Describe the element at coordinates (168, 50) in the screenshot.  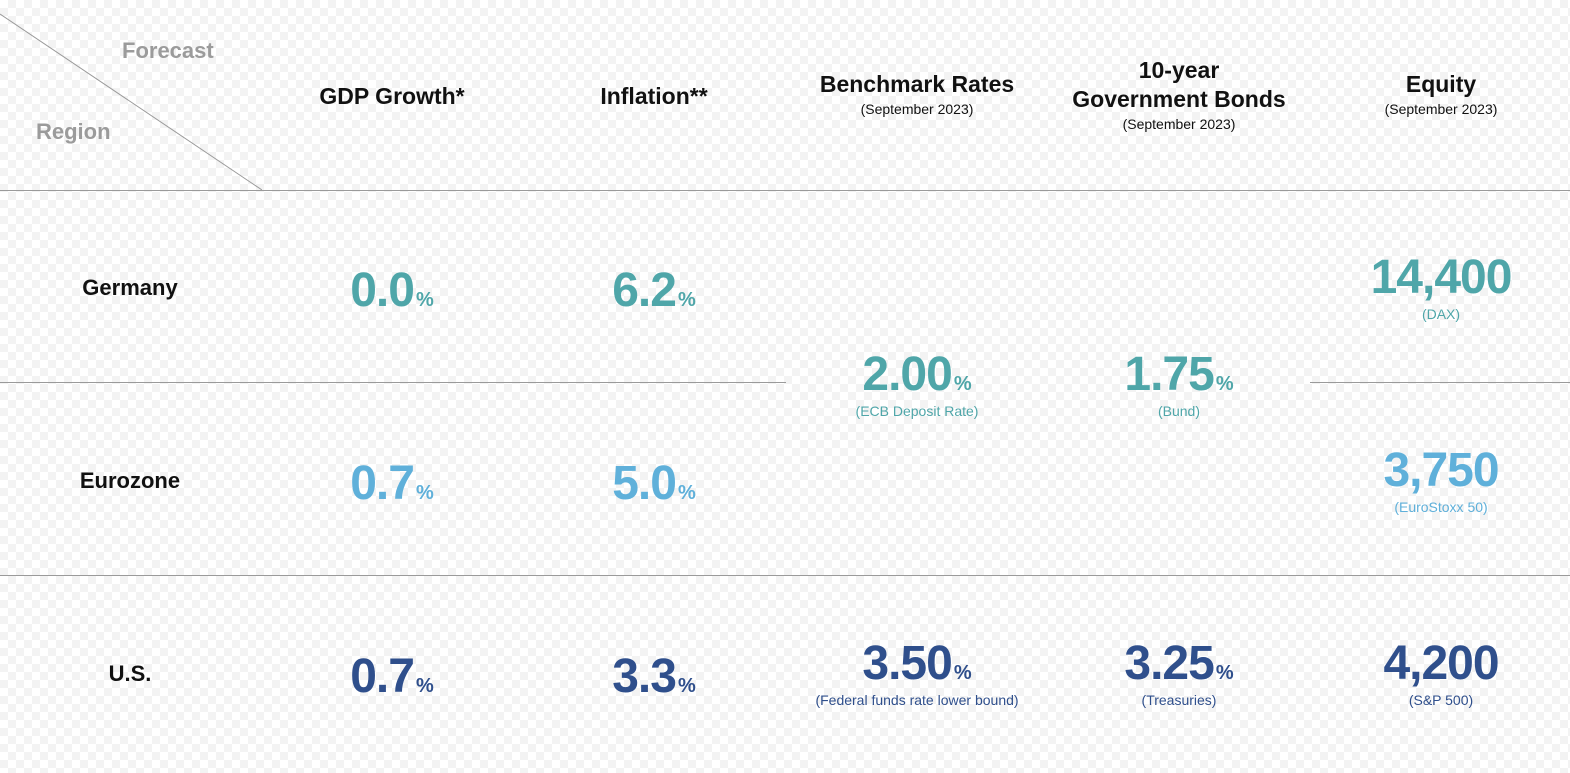
I see `forecast-label: Forecast` at that location.